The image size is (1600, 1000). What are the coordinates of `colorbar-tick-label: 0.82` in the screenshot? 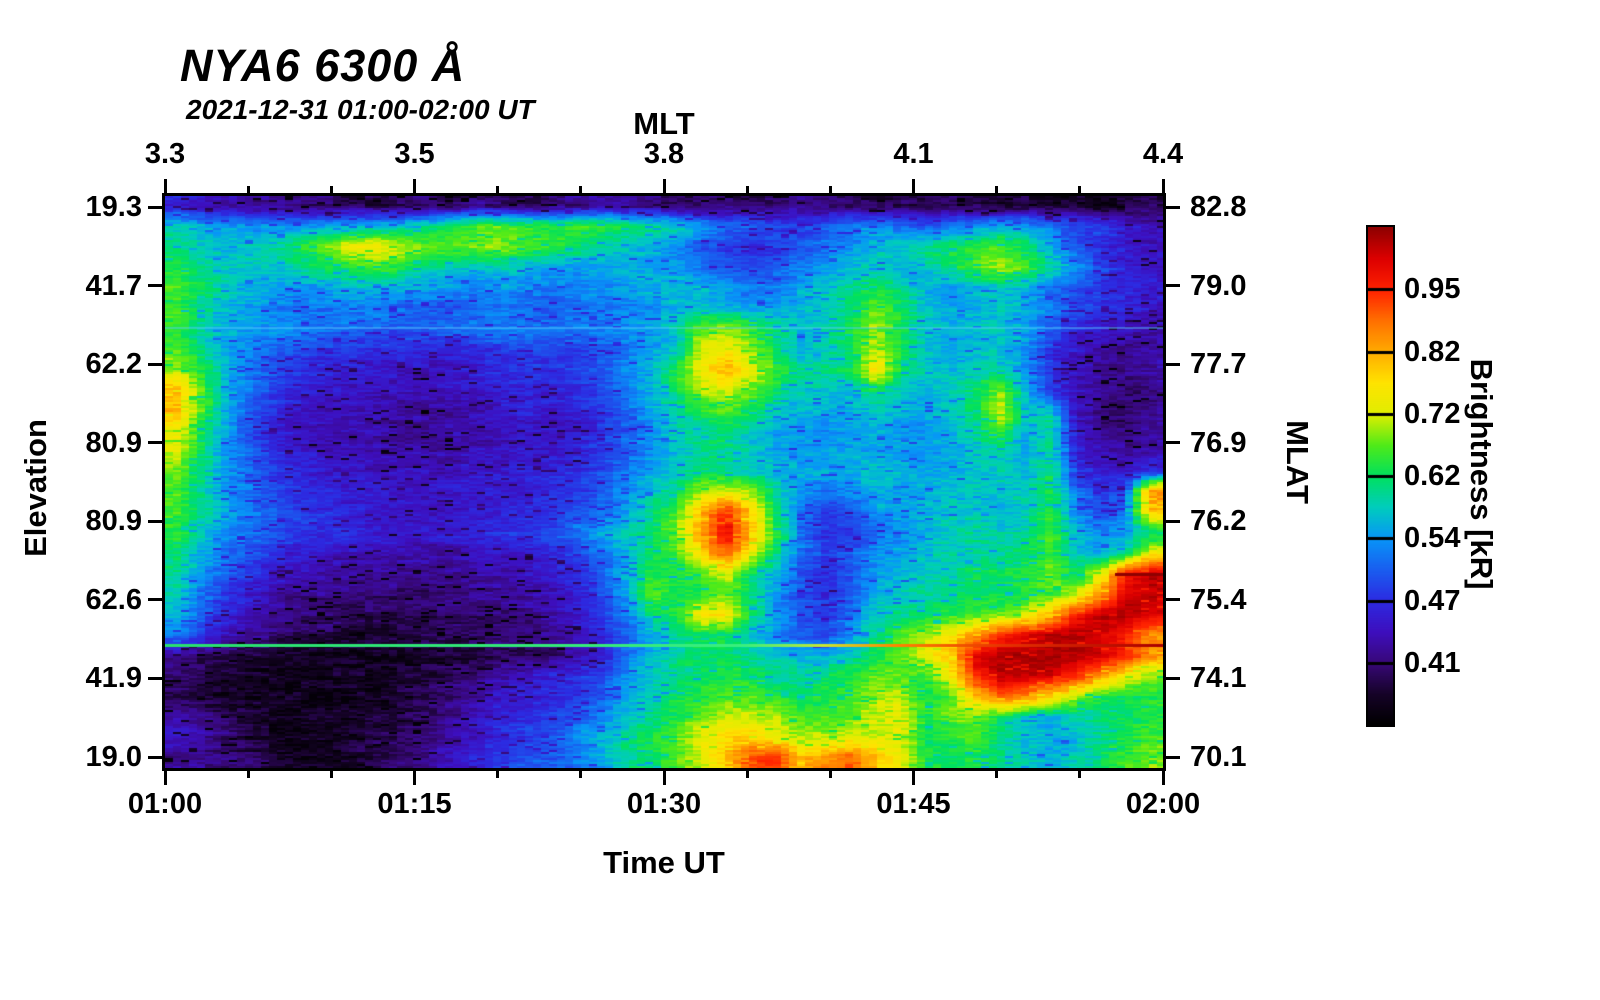 It's located at (1432, 351).